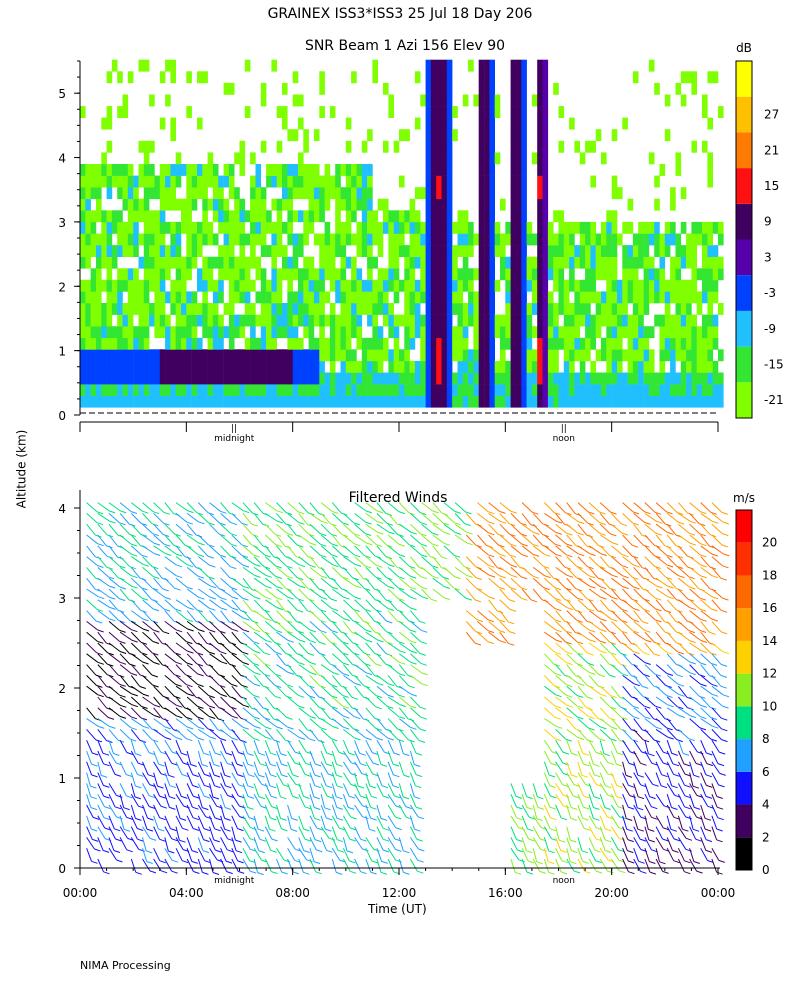  I want to click on snr-midnight-marker: ||, so click(234, 429).